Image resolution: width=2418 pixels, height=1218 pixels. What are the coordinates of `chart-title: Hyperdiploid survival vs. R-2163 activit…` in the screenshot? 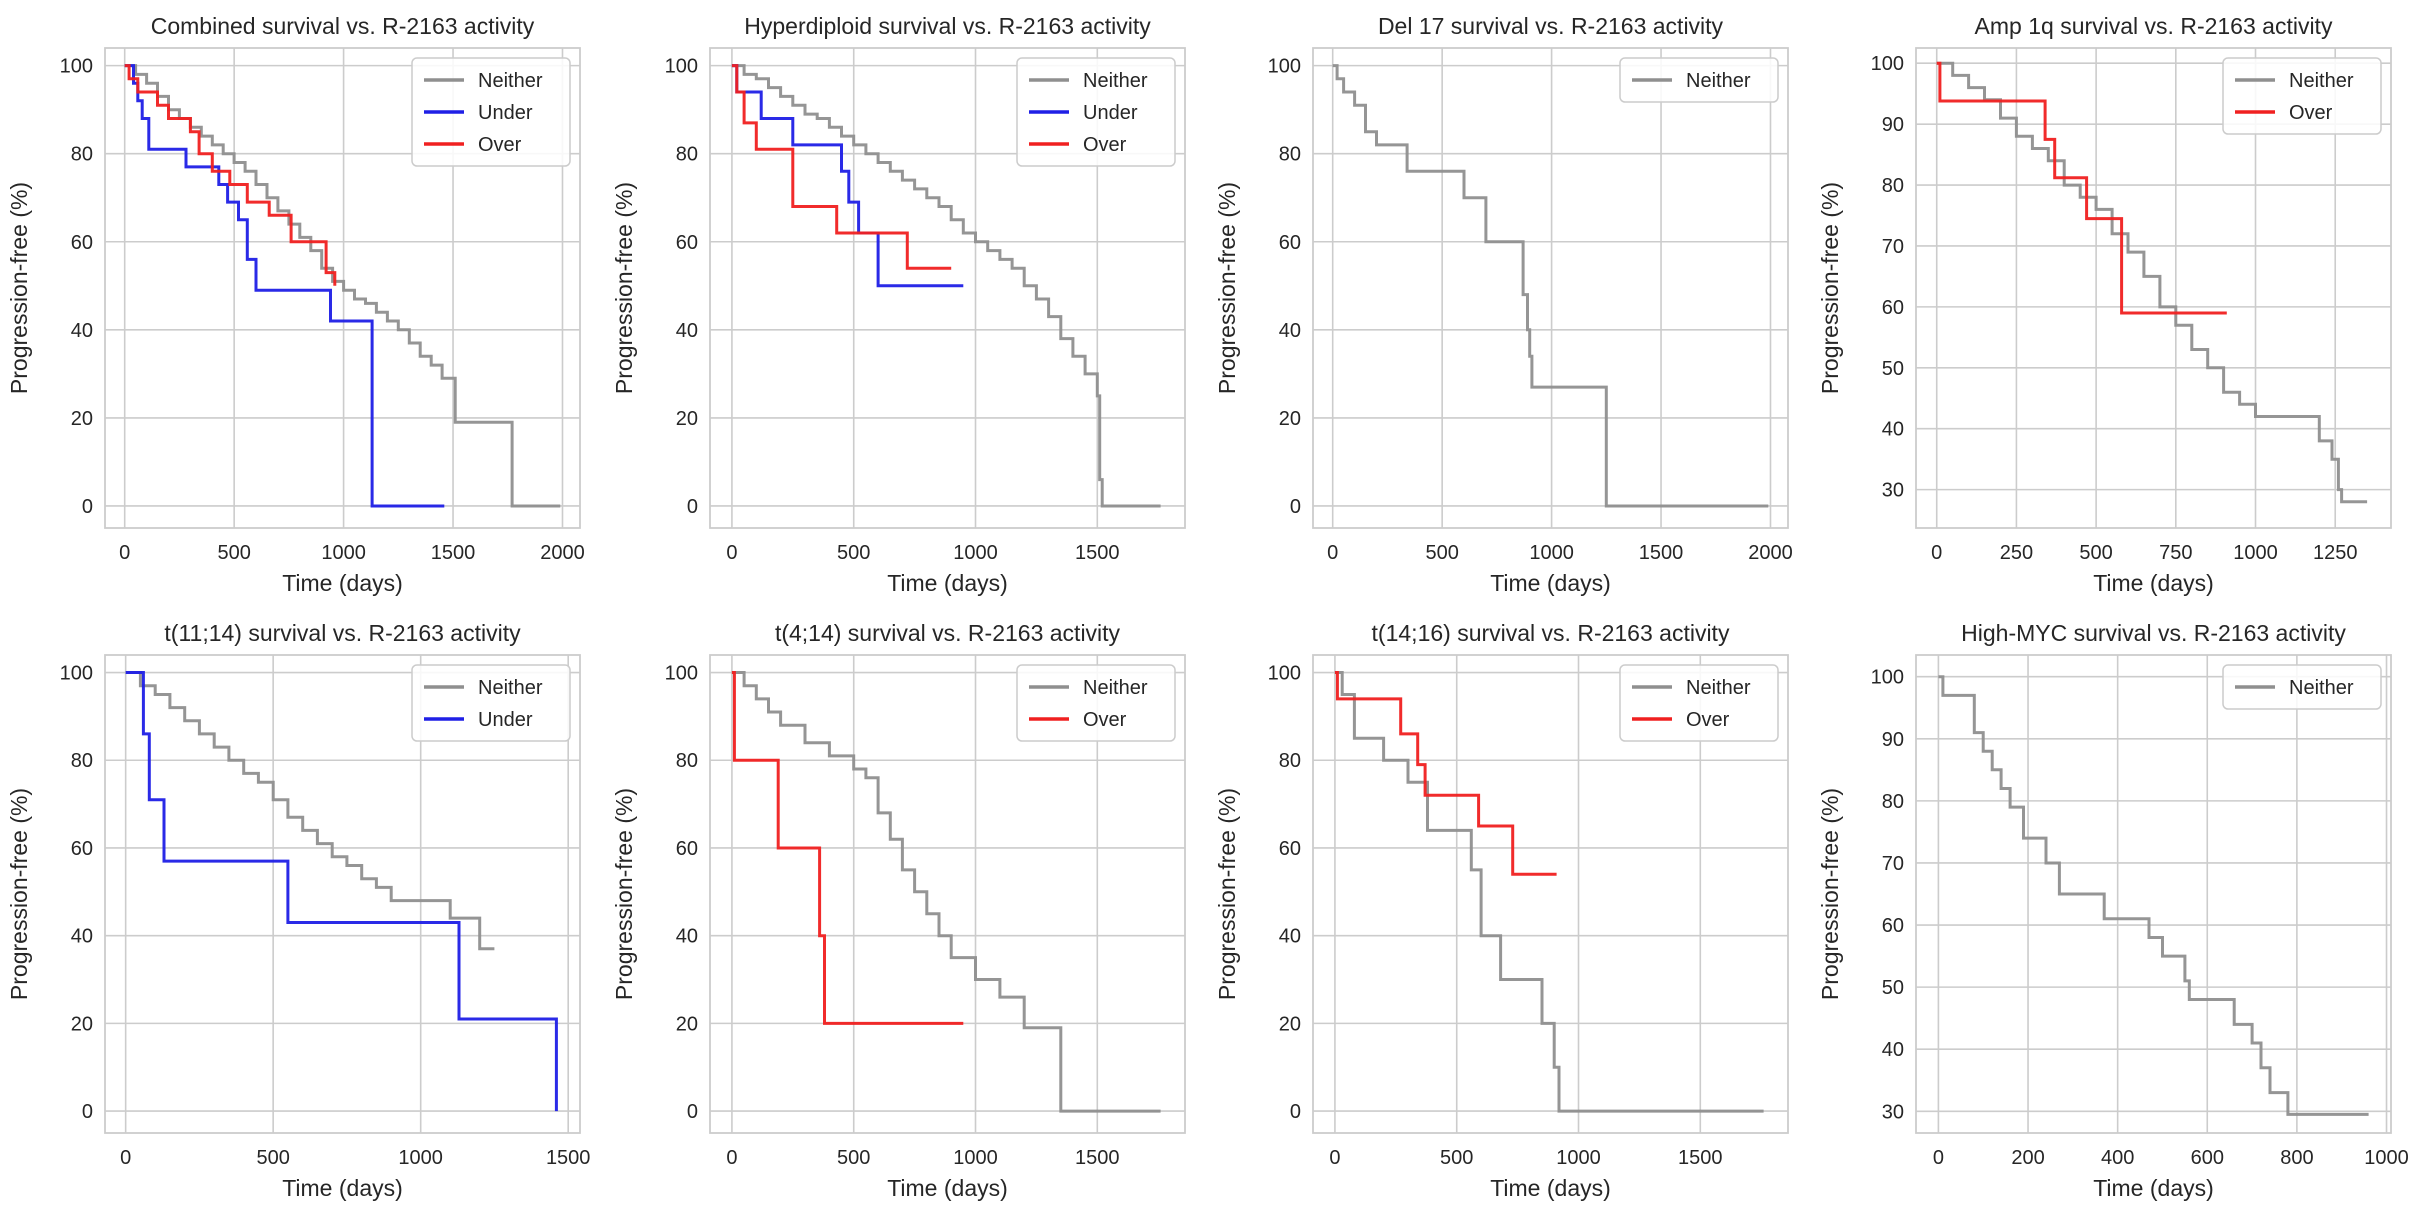 It's located at (947, 26).